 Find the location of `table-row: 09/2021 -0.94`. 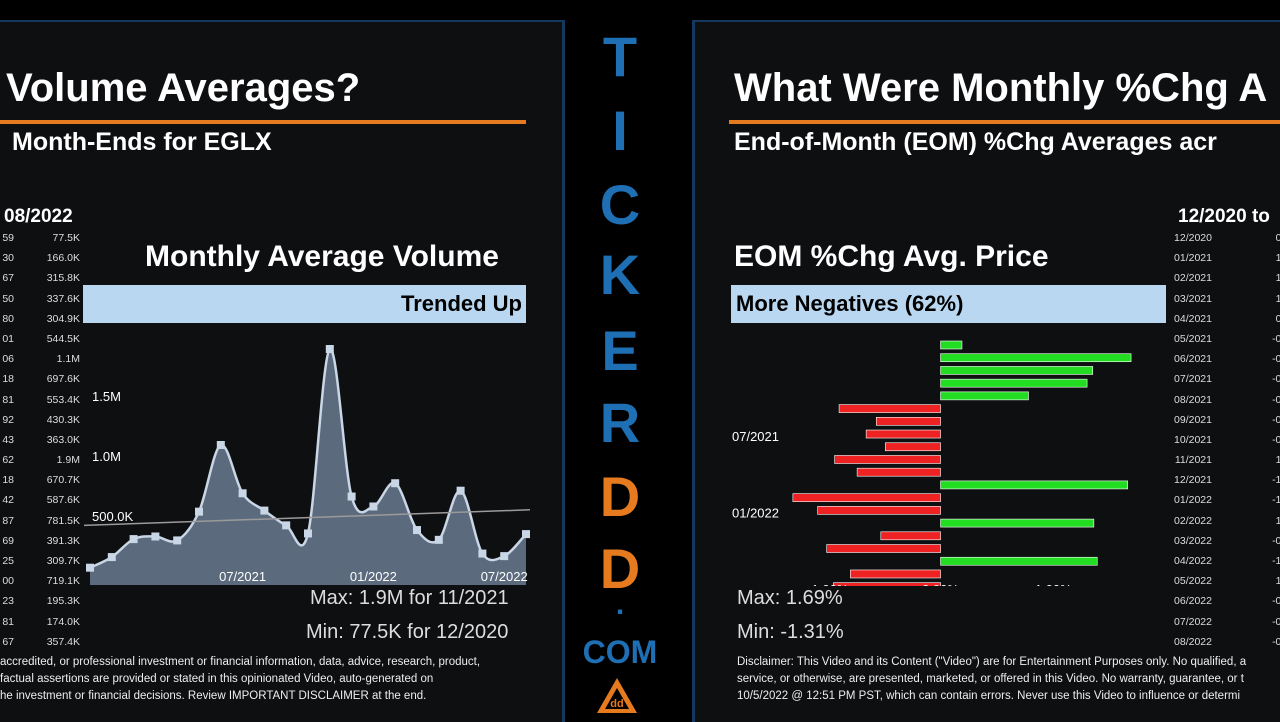

table-row: 09/2021 -0.94 is located at coordinates (1224, 420).